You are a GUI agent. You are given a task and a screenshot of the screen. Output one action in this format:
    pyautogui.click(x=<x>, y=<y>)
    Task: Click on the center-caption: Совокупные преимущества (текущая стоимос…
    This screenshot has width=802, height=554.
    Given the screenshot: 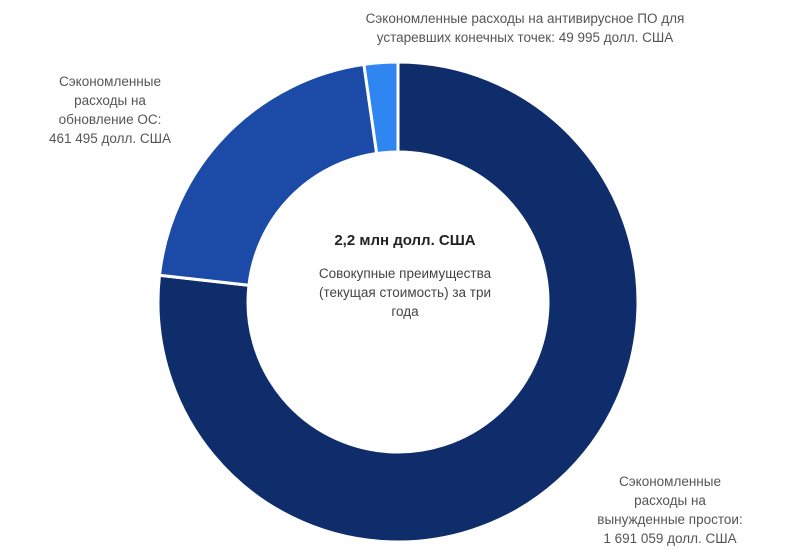 What is the action you would take?
    pyautogui.click(x=405, y=292)
    